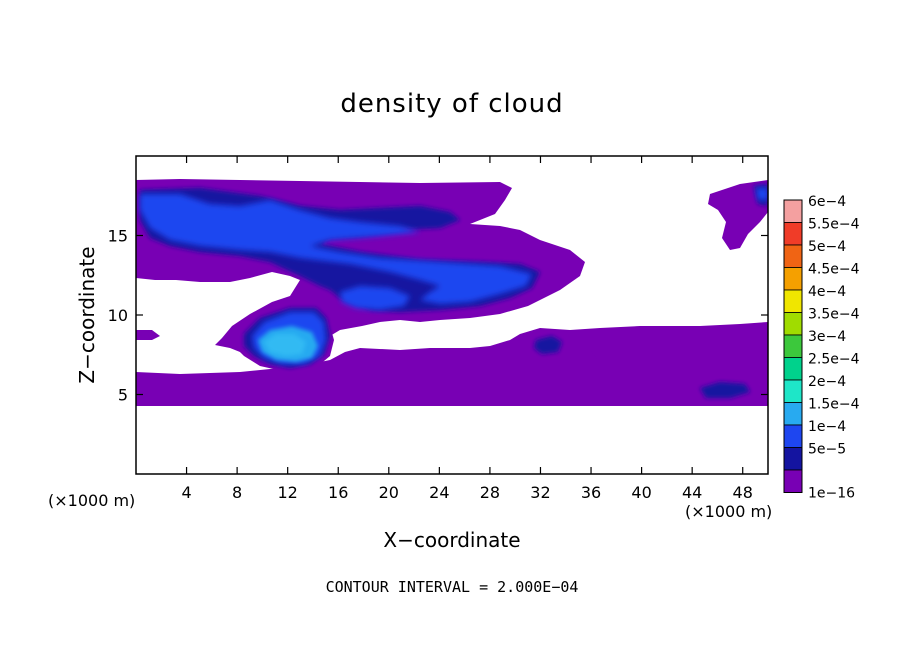  What do you see at coordinates (591, 492) in the screenshot?
I see `x-tick-label: 36` at bounding box center [591, 492].